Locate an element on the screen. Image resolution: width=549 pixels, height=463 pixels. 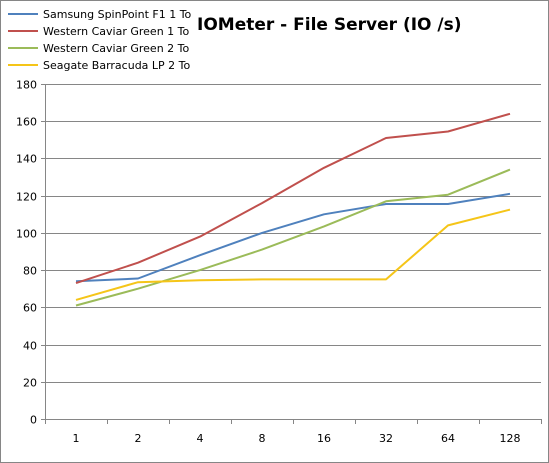
legend-label: Samsung SpinPoint F1 1 To is located at coordinates (117, 14).